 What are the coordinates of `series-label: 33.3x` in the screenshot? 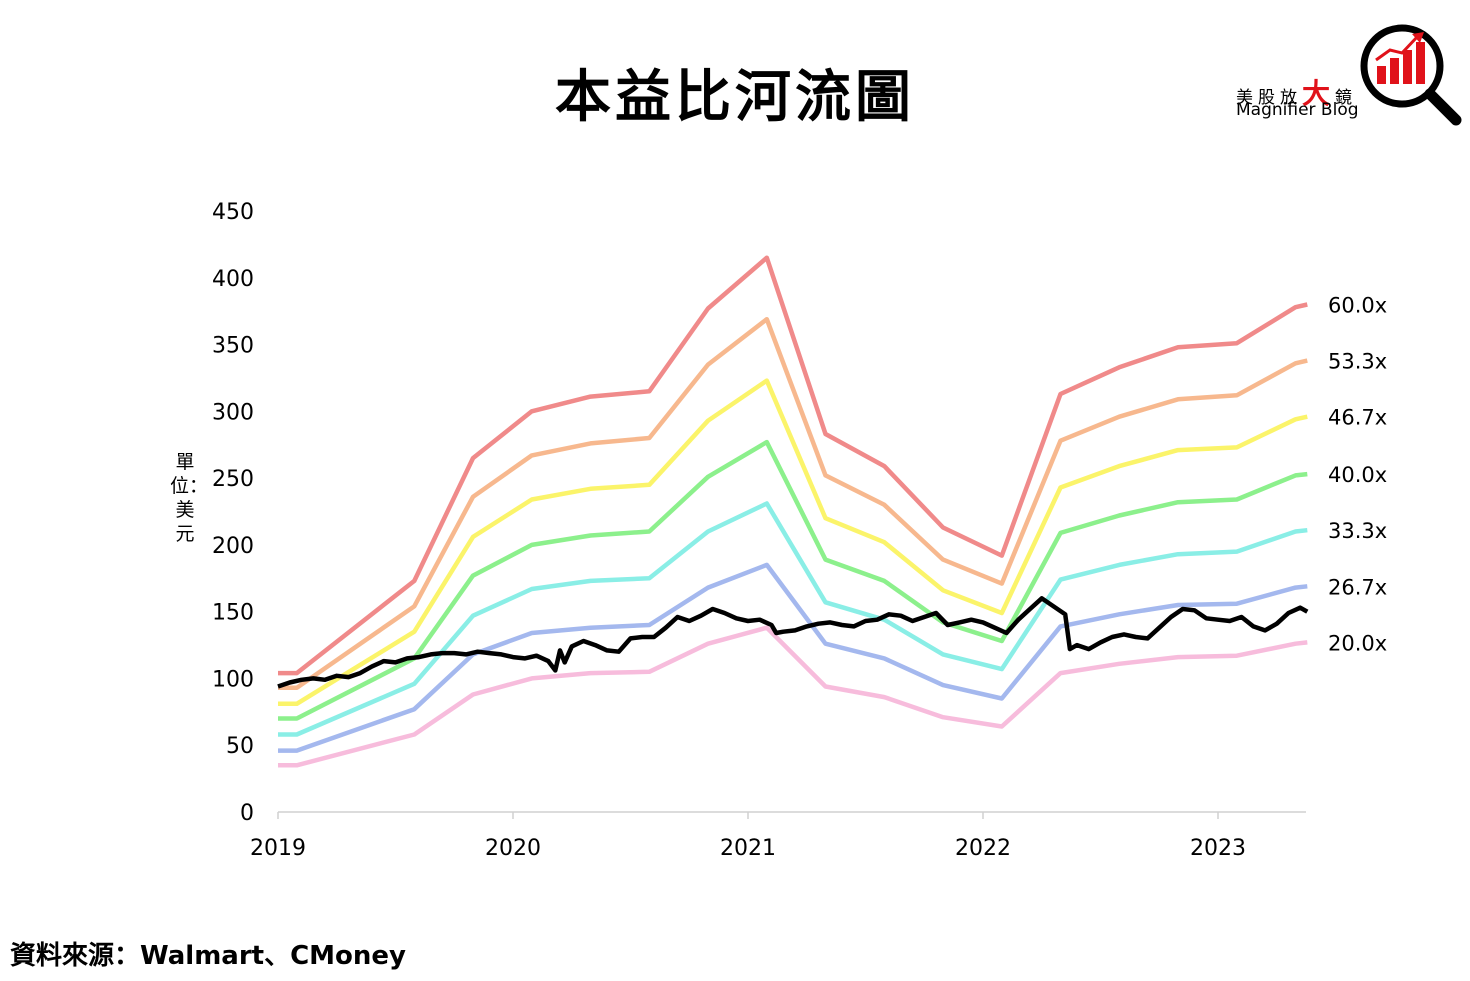 It's located at (1357, 531).